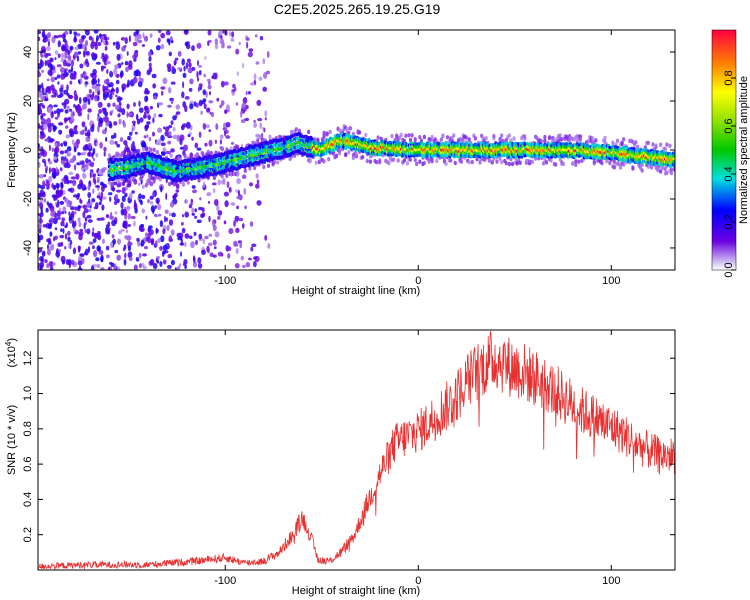  Describe the element at coordinates (729, 77) in the screenshot. I see `colorbar-tick-label: 0.8` at that location.